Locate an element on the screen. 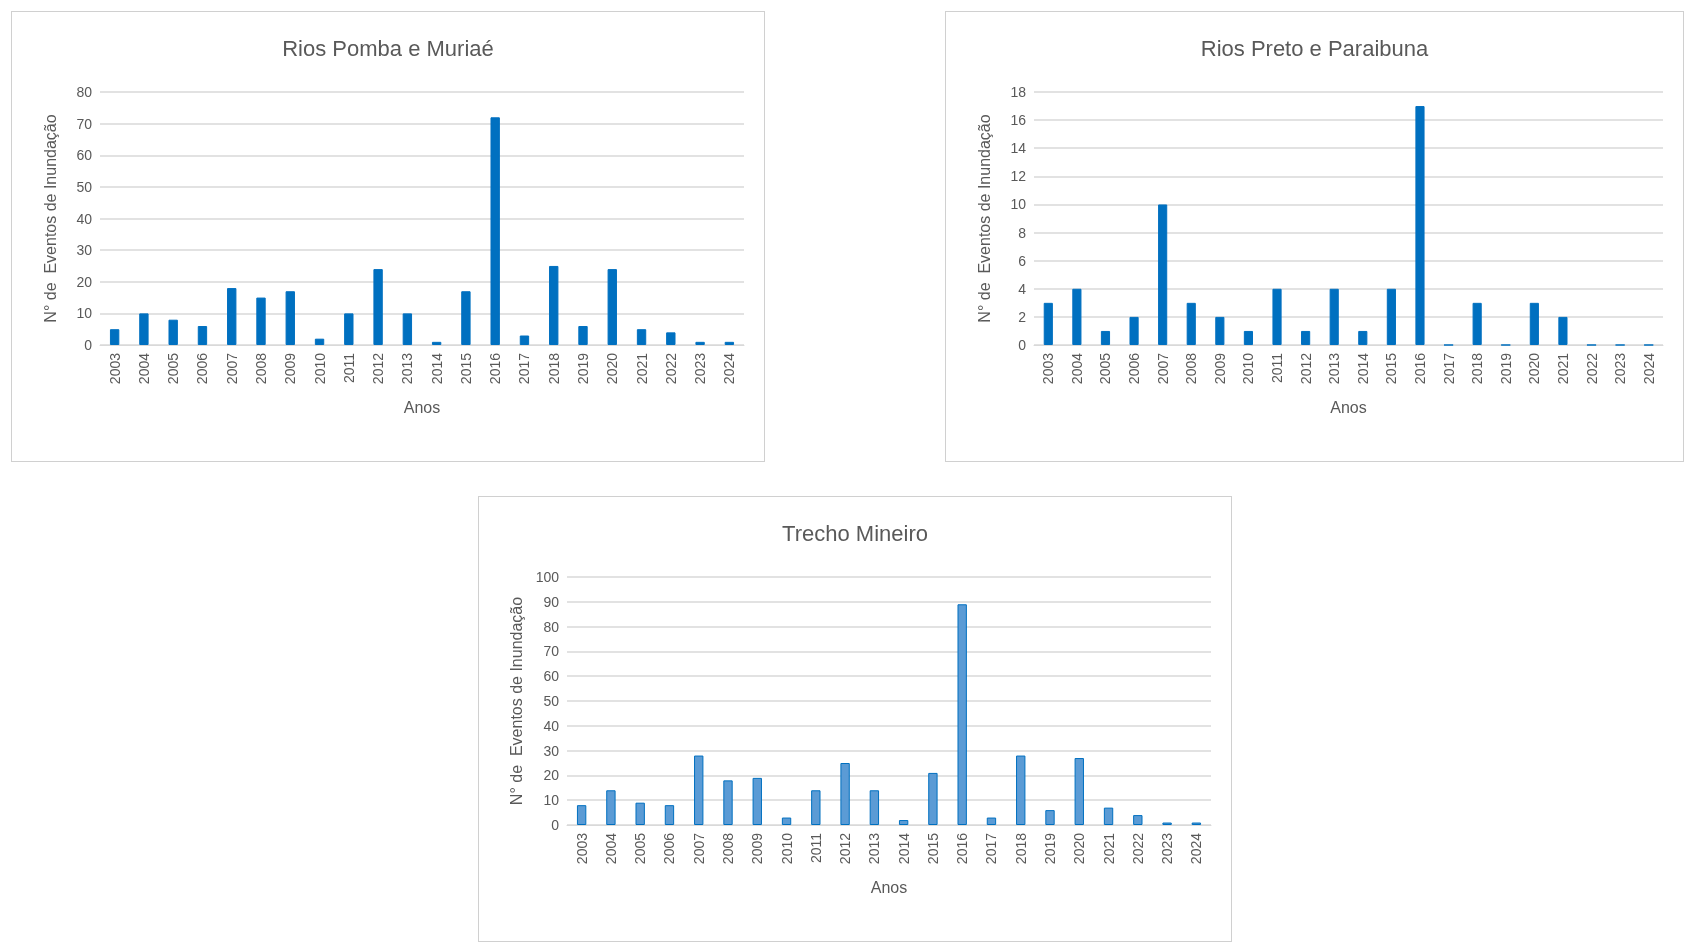  y-tick-label: 50 is located at coordinates (551, 701).